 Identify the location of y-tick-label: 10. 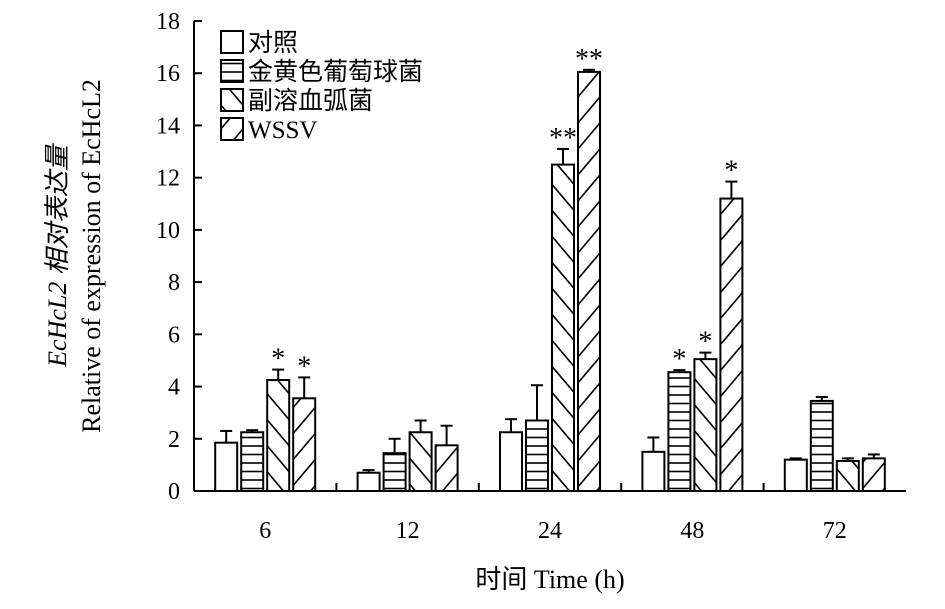
(168, 231).